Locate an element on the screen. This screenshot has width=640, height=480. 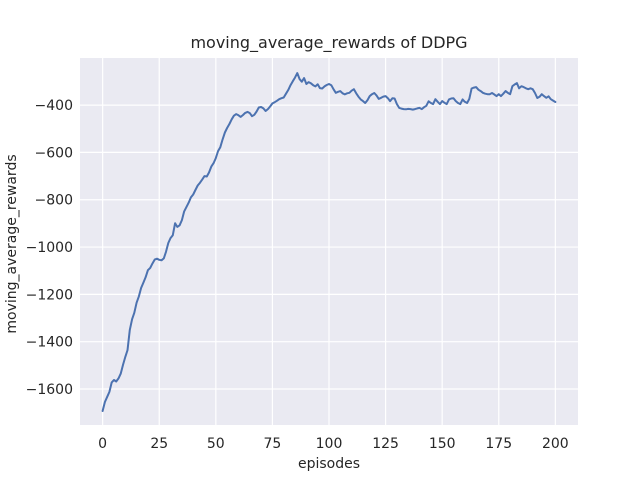
x-tick-label: 0 is located at coordinates (102, 444).